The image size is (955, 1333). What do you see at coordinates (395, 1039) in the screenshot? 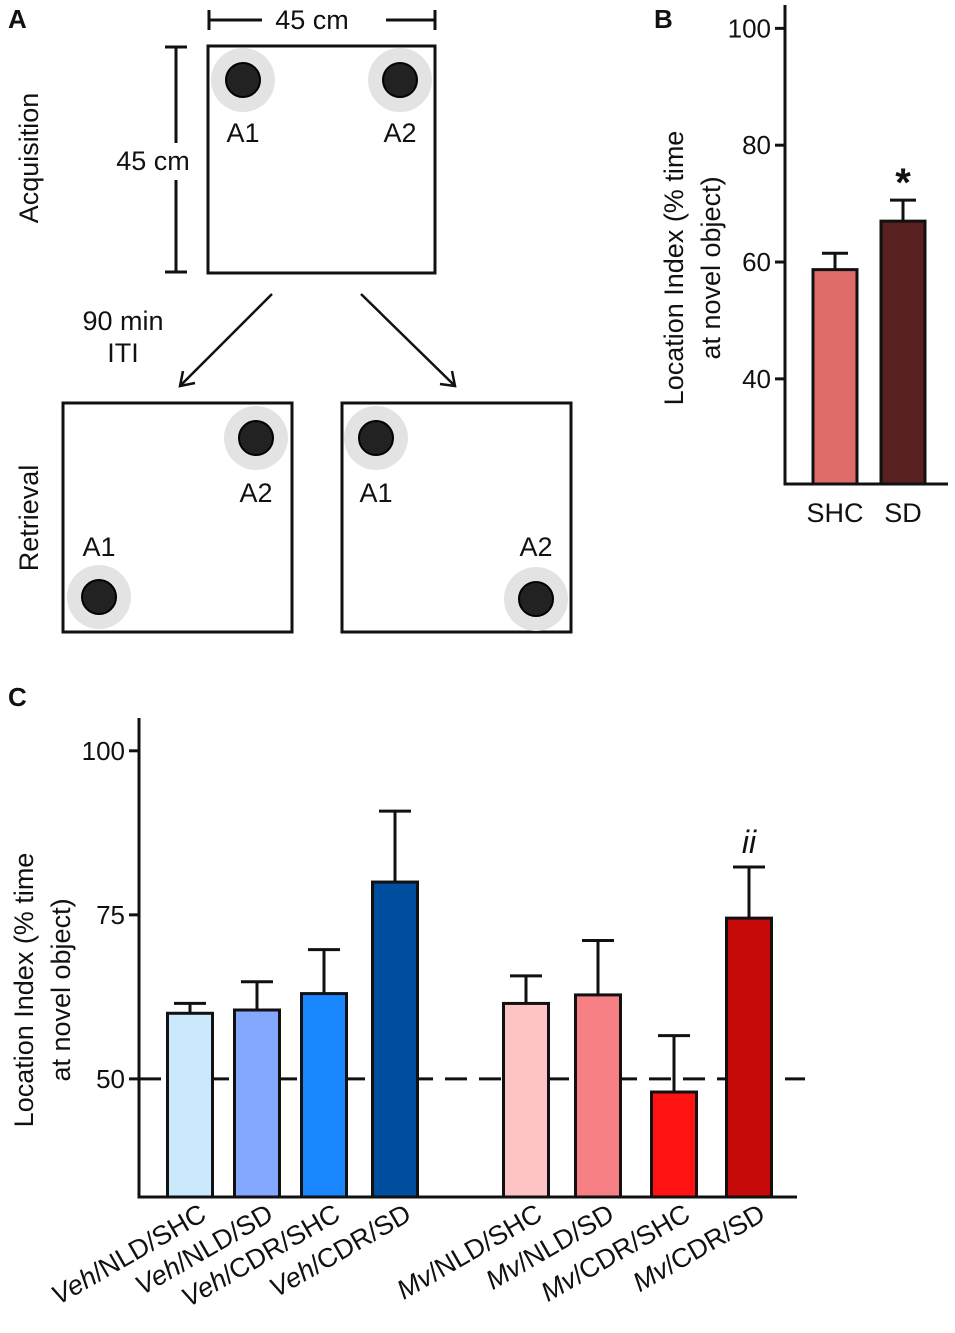
I see `bar-veh-cdr-sd` at bounding box center [395, 1039].